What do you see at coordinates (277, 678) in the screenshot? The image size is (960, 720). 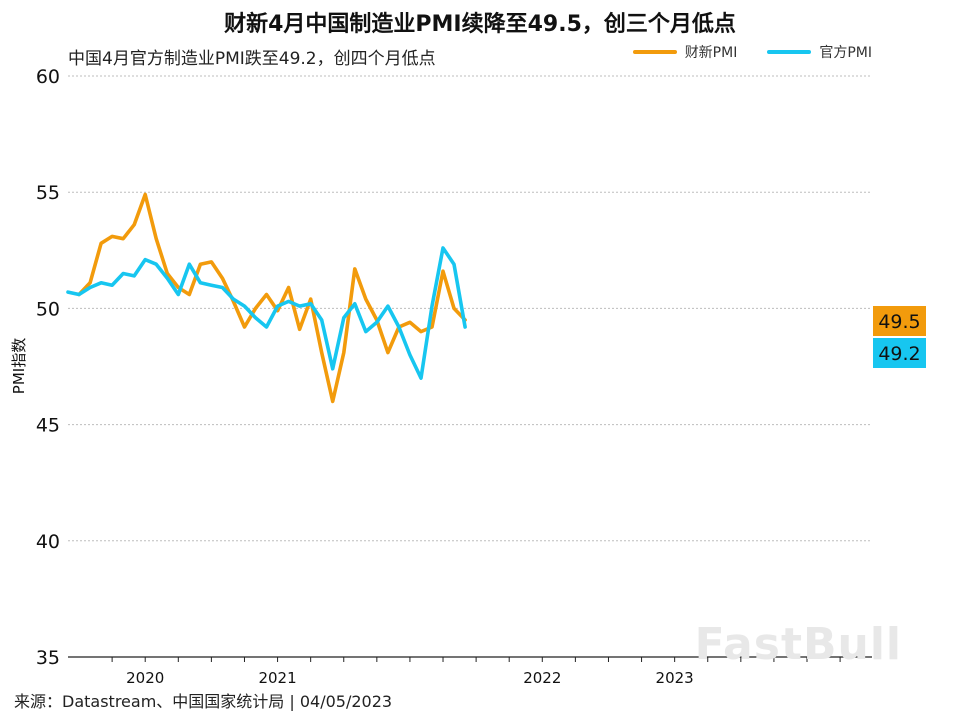 I see `x-tick-label: 2021` at bounding box center [277, 678].